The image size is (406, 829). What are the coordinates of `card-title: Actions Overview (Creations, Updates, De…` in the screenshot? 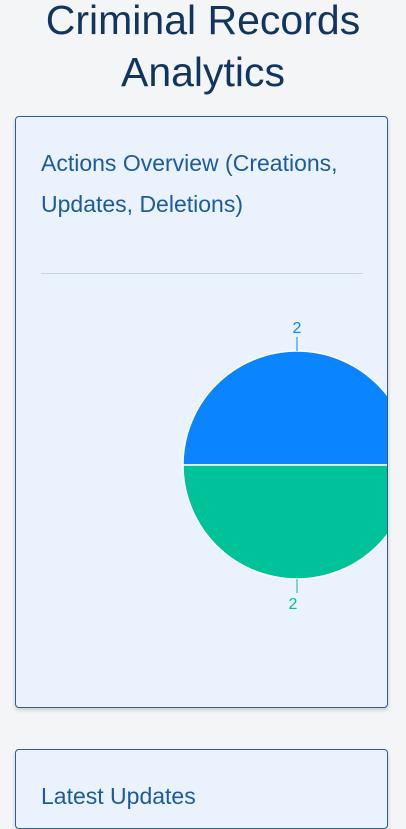 It's located at (189, 183).